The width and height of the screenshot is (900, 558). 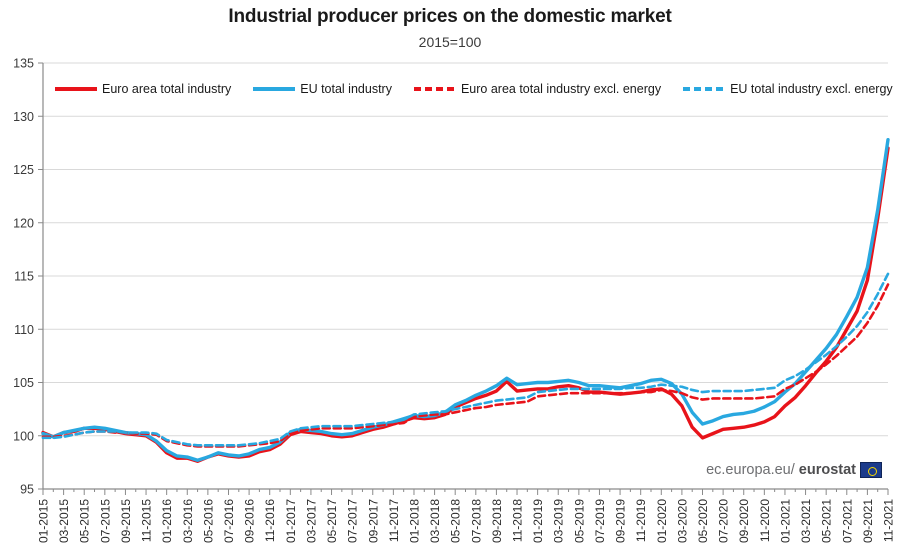 What do you see at coordinates (621, 521) in the screenshot?
I see `x-axis-tick-label: 09-2019` at bounding box center [621, 521].